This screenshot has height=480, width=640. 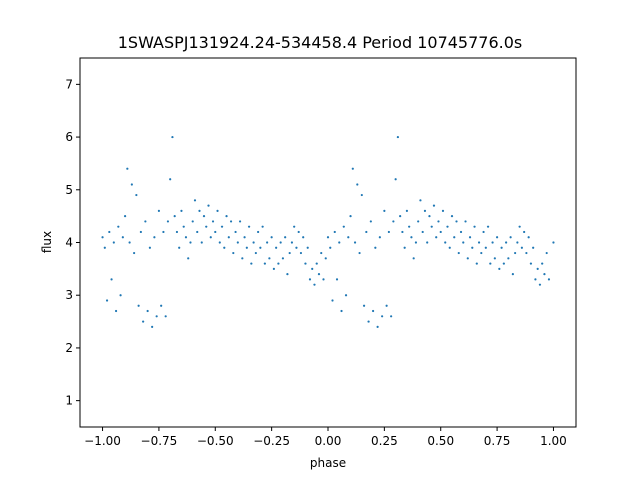 What do you see at coordinates (328, 463) in the screenshot?
I see `x-axis-label: phase` at bounding box center [328, 463].